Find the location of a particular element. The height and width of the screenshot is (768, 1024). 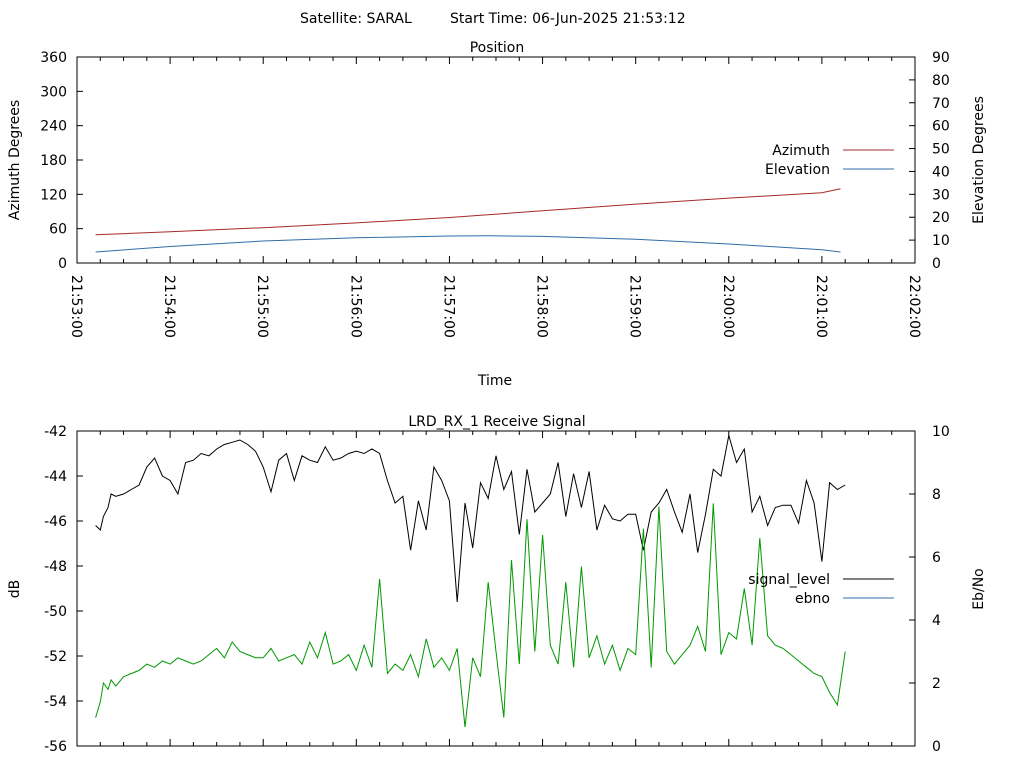

position-xtick-label: 21:54:00 is located at coordinates (169, 306).